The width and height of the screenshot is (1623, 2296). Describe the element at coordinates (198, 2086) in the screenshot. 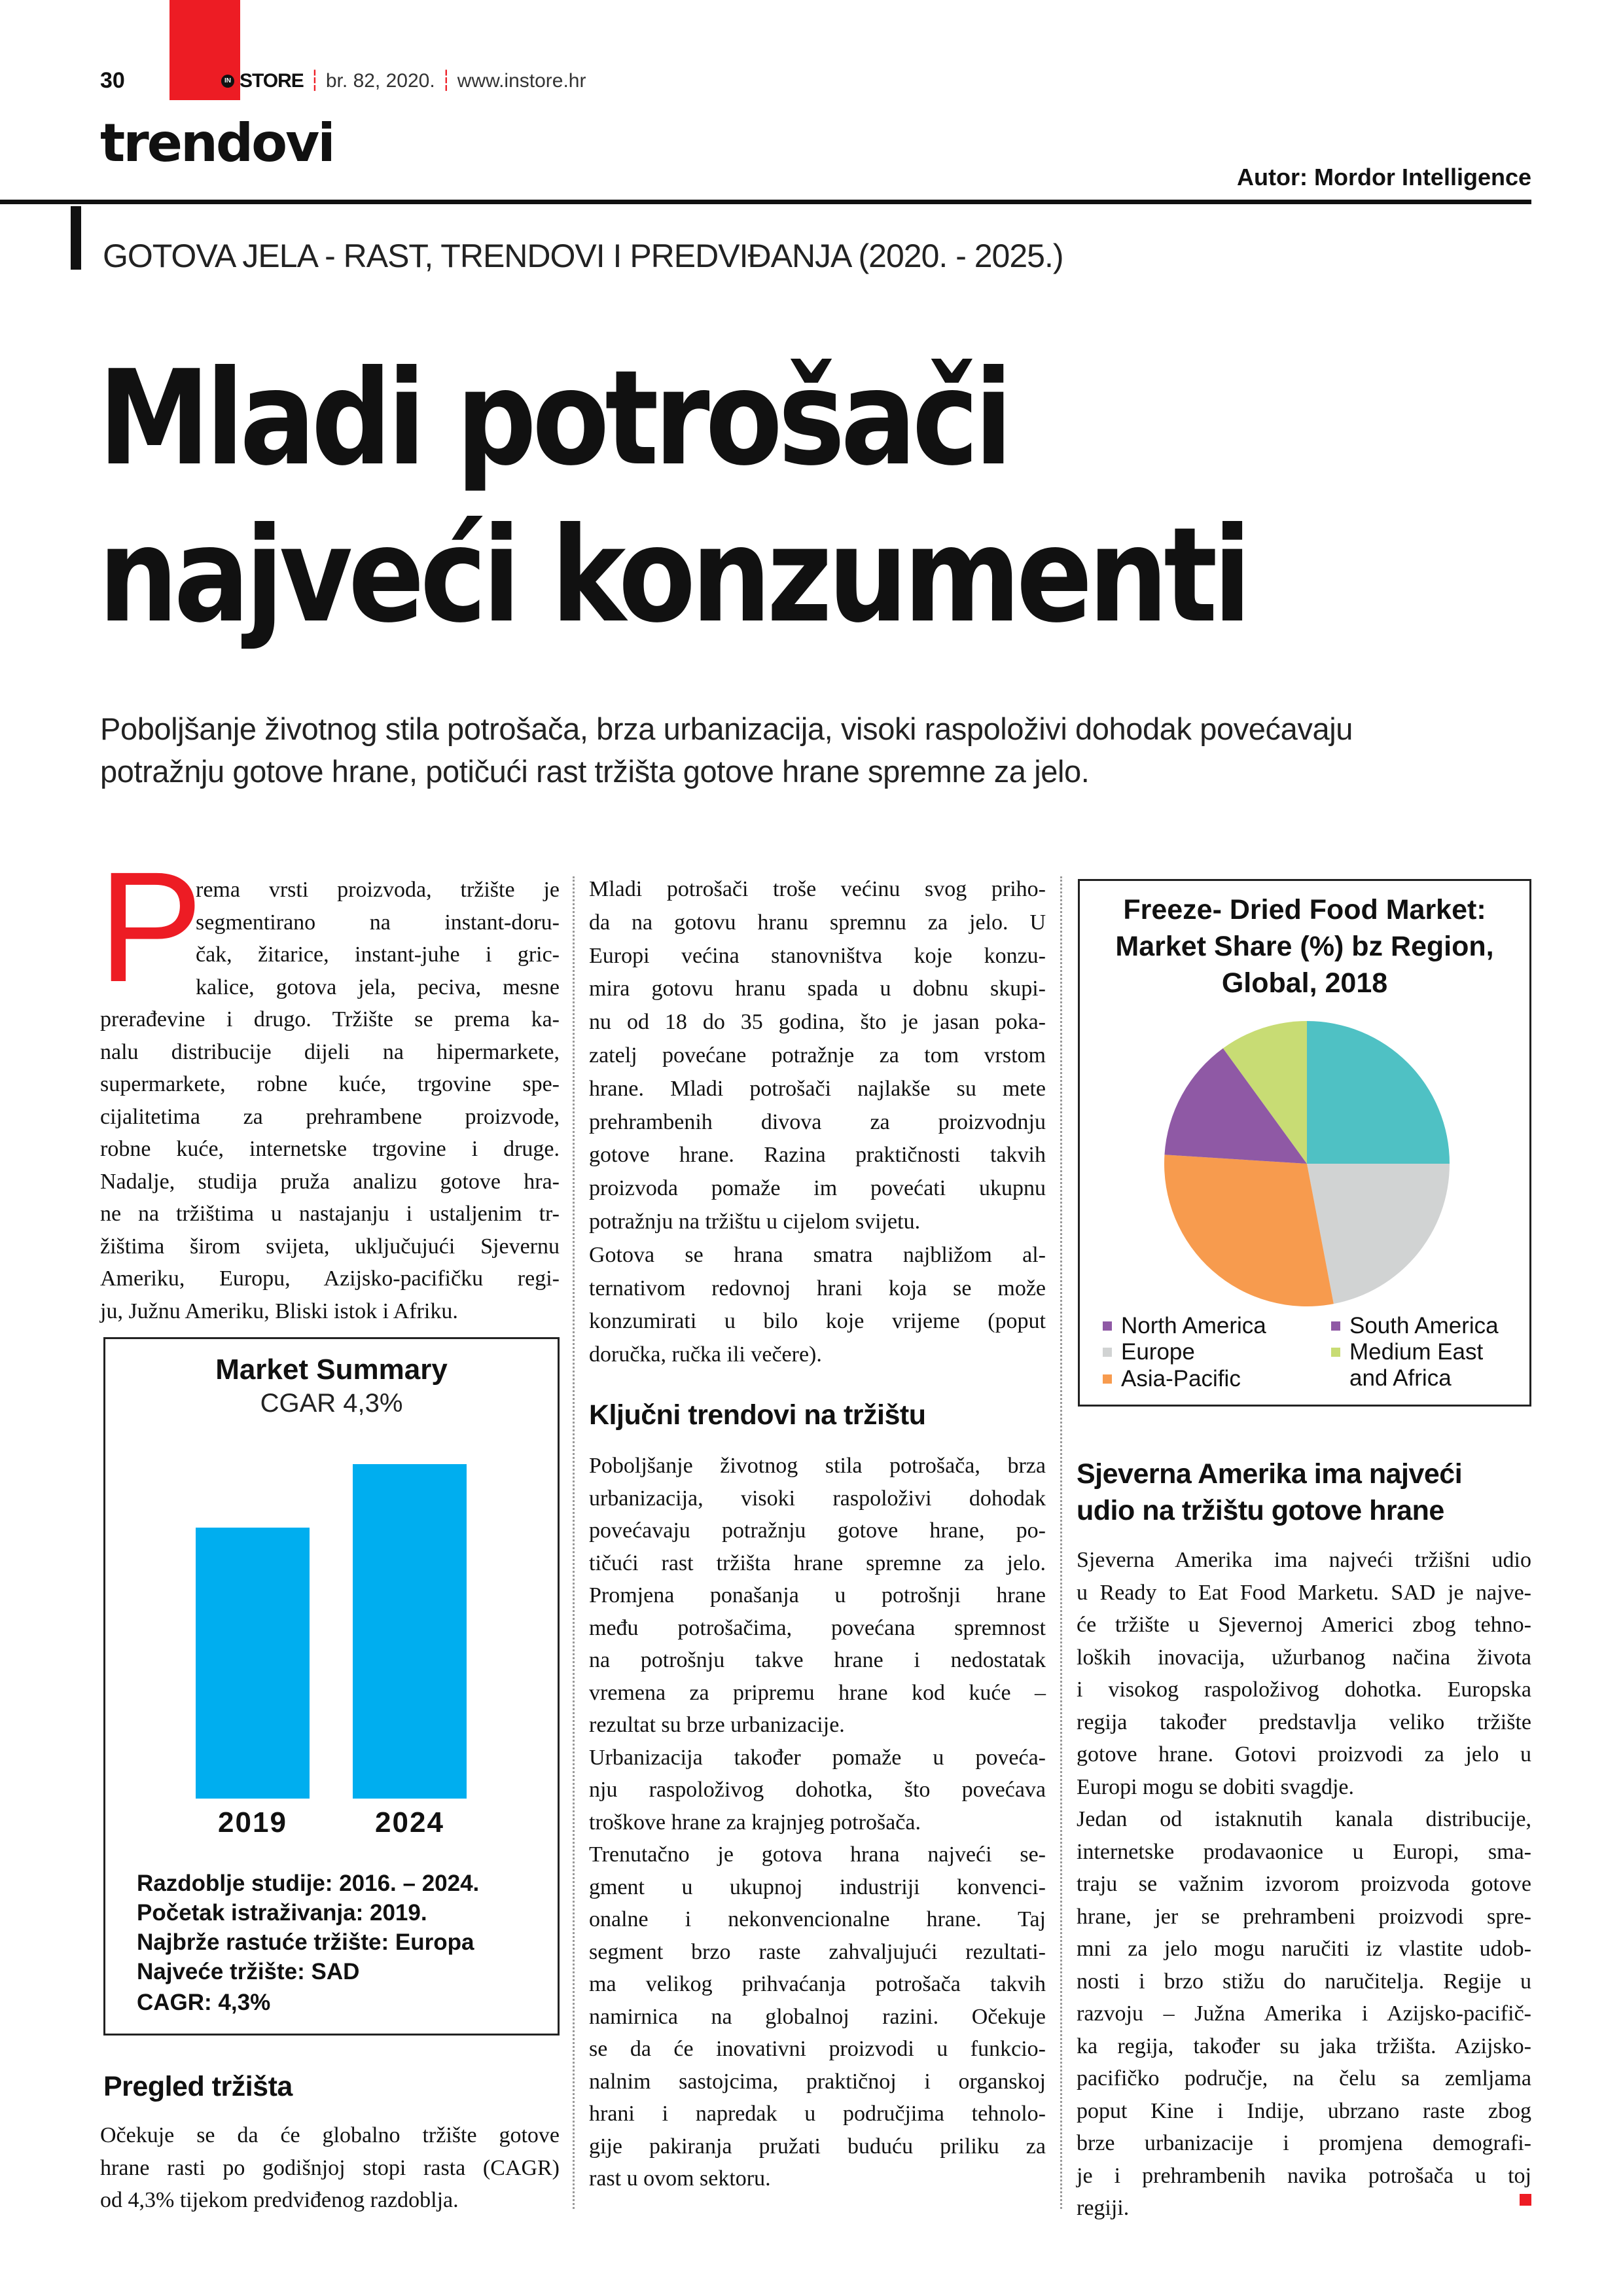

I see `section-heading-pregled: Pregled tržišta` at that location.